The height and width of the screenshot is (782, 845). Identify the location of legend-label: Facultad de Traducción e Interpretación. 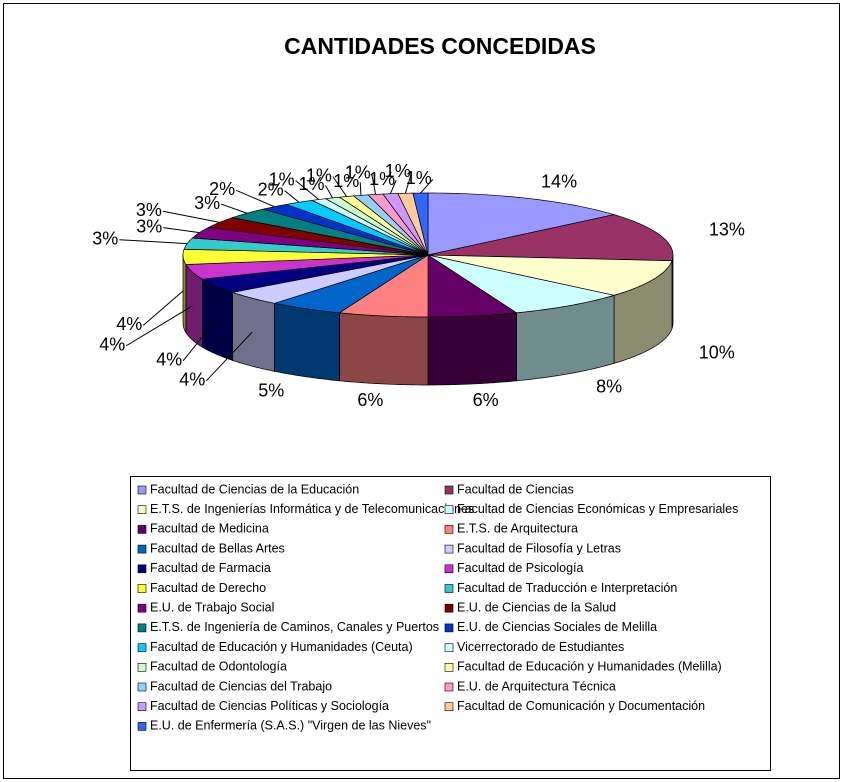
(567, 588).